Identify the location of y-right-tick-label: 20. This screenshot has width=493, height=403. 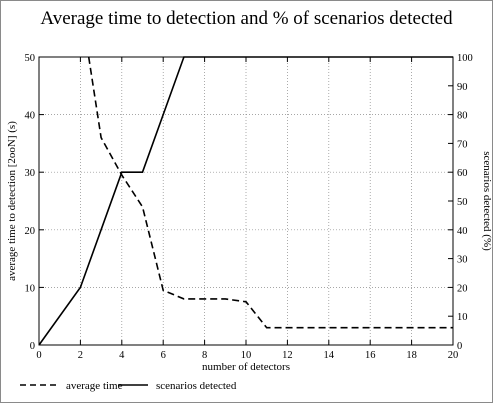
(462, 288).